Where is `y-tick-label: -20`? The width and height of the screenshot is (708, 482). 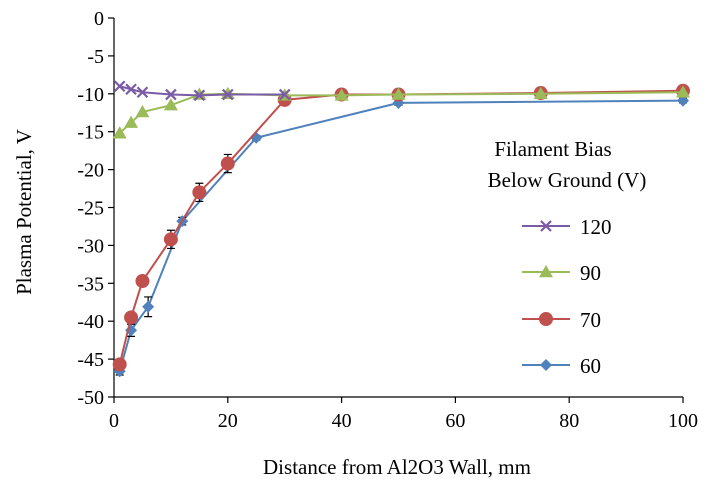
y-tick-label: -20 is located at coordinates (90, 171).